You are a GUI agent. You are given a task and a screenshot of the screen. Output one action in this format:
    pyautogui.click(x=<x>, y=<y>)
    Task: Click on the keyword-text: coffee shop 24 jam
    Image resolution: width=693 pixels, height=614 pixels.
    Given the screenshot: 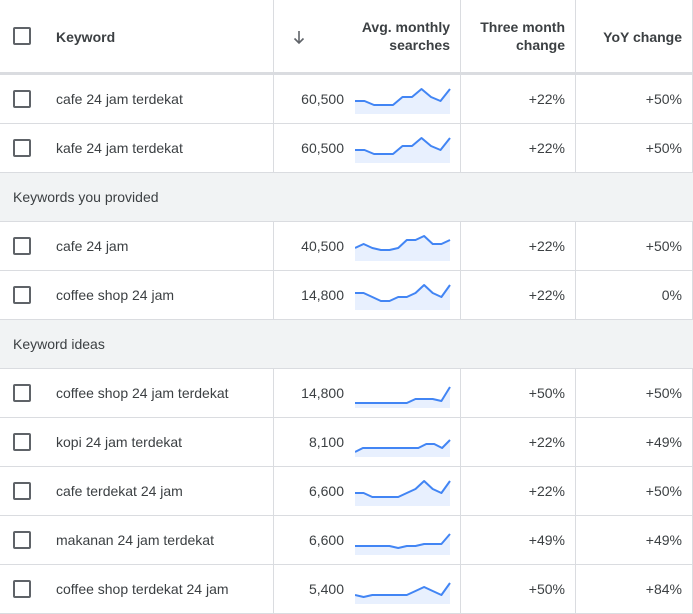 What is the action you would take?
    pyautogui.click(x=115, y=295)
    